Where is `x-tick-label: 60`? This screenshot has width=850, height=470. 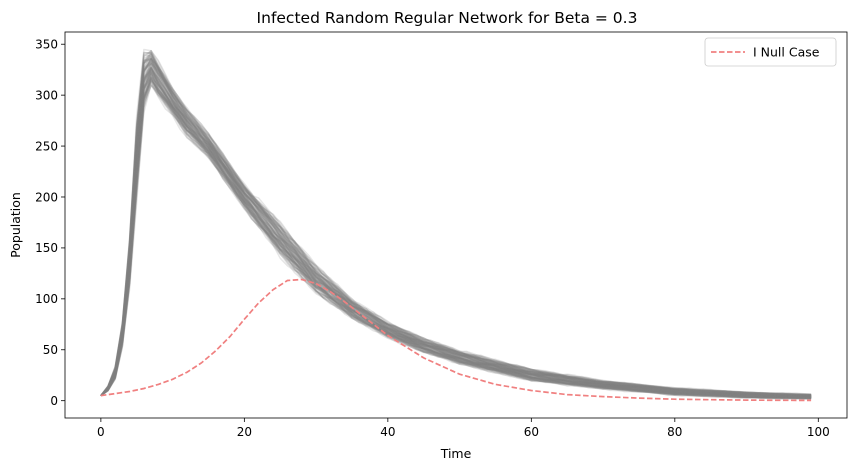 x-tick-label: 60 is located at coordinates (531, 432).